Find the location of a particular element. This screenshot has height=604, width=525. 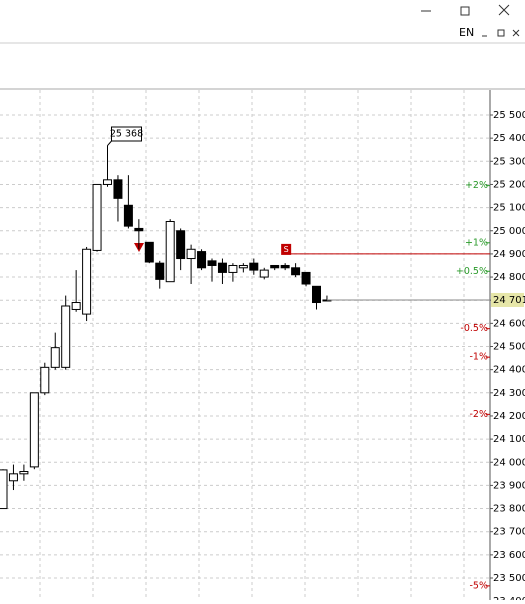

y-tick-label: 24 000 is located at coordinates (509, 462).